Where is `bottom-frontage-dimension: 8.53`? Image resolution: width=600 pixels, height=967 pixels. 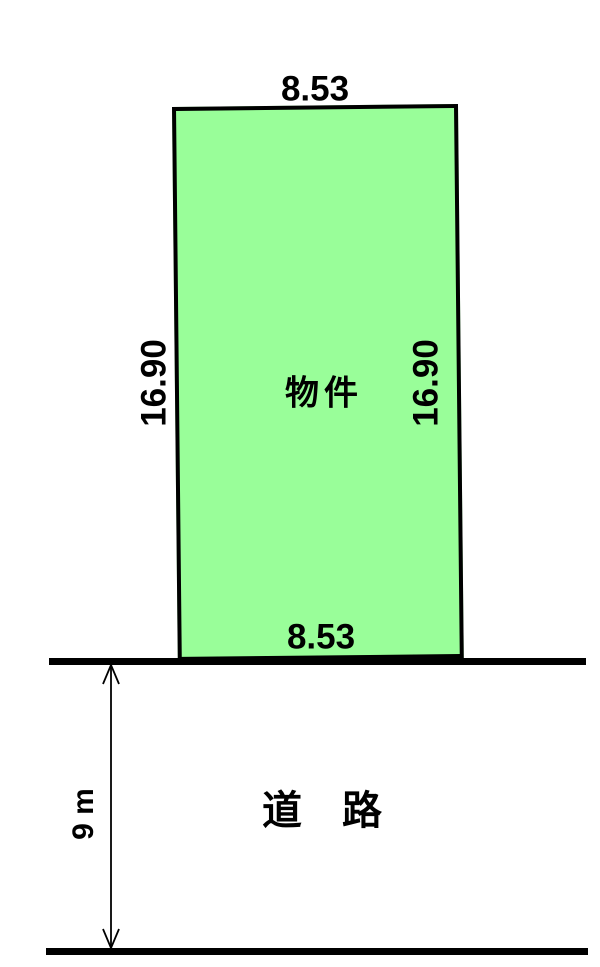 bottom-frontage-dimension: 8.53 is located at coordinates (321, 637).